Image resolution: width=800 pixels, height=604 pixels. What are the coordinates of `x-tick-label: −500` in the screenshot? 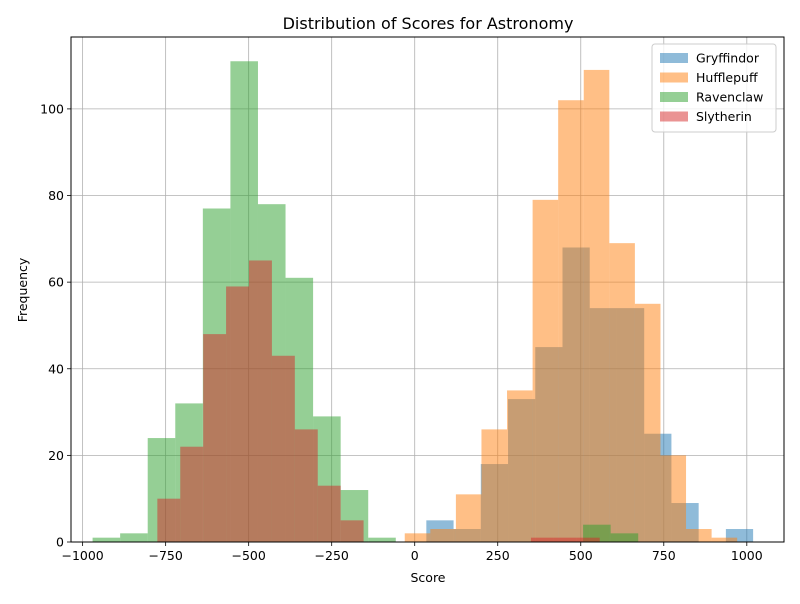 It's located at (248, 555).